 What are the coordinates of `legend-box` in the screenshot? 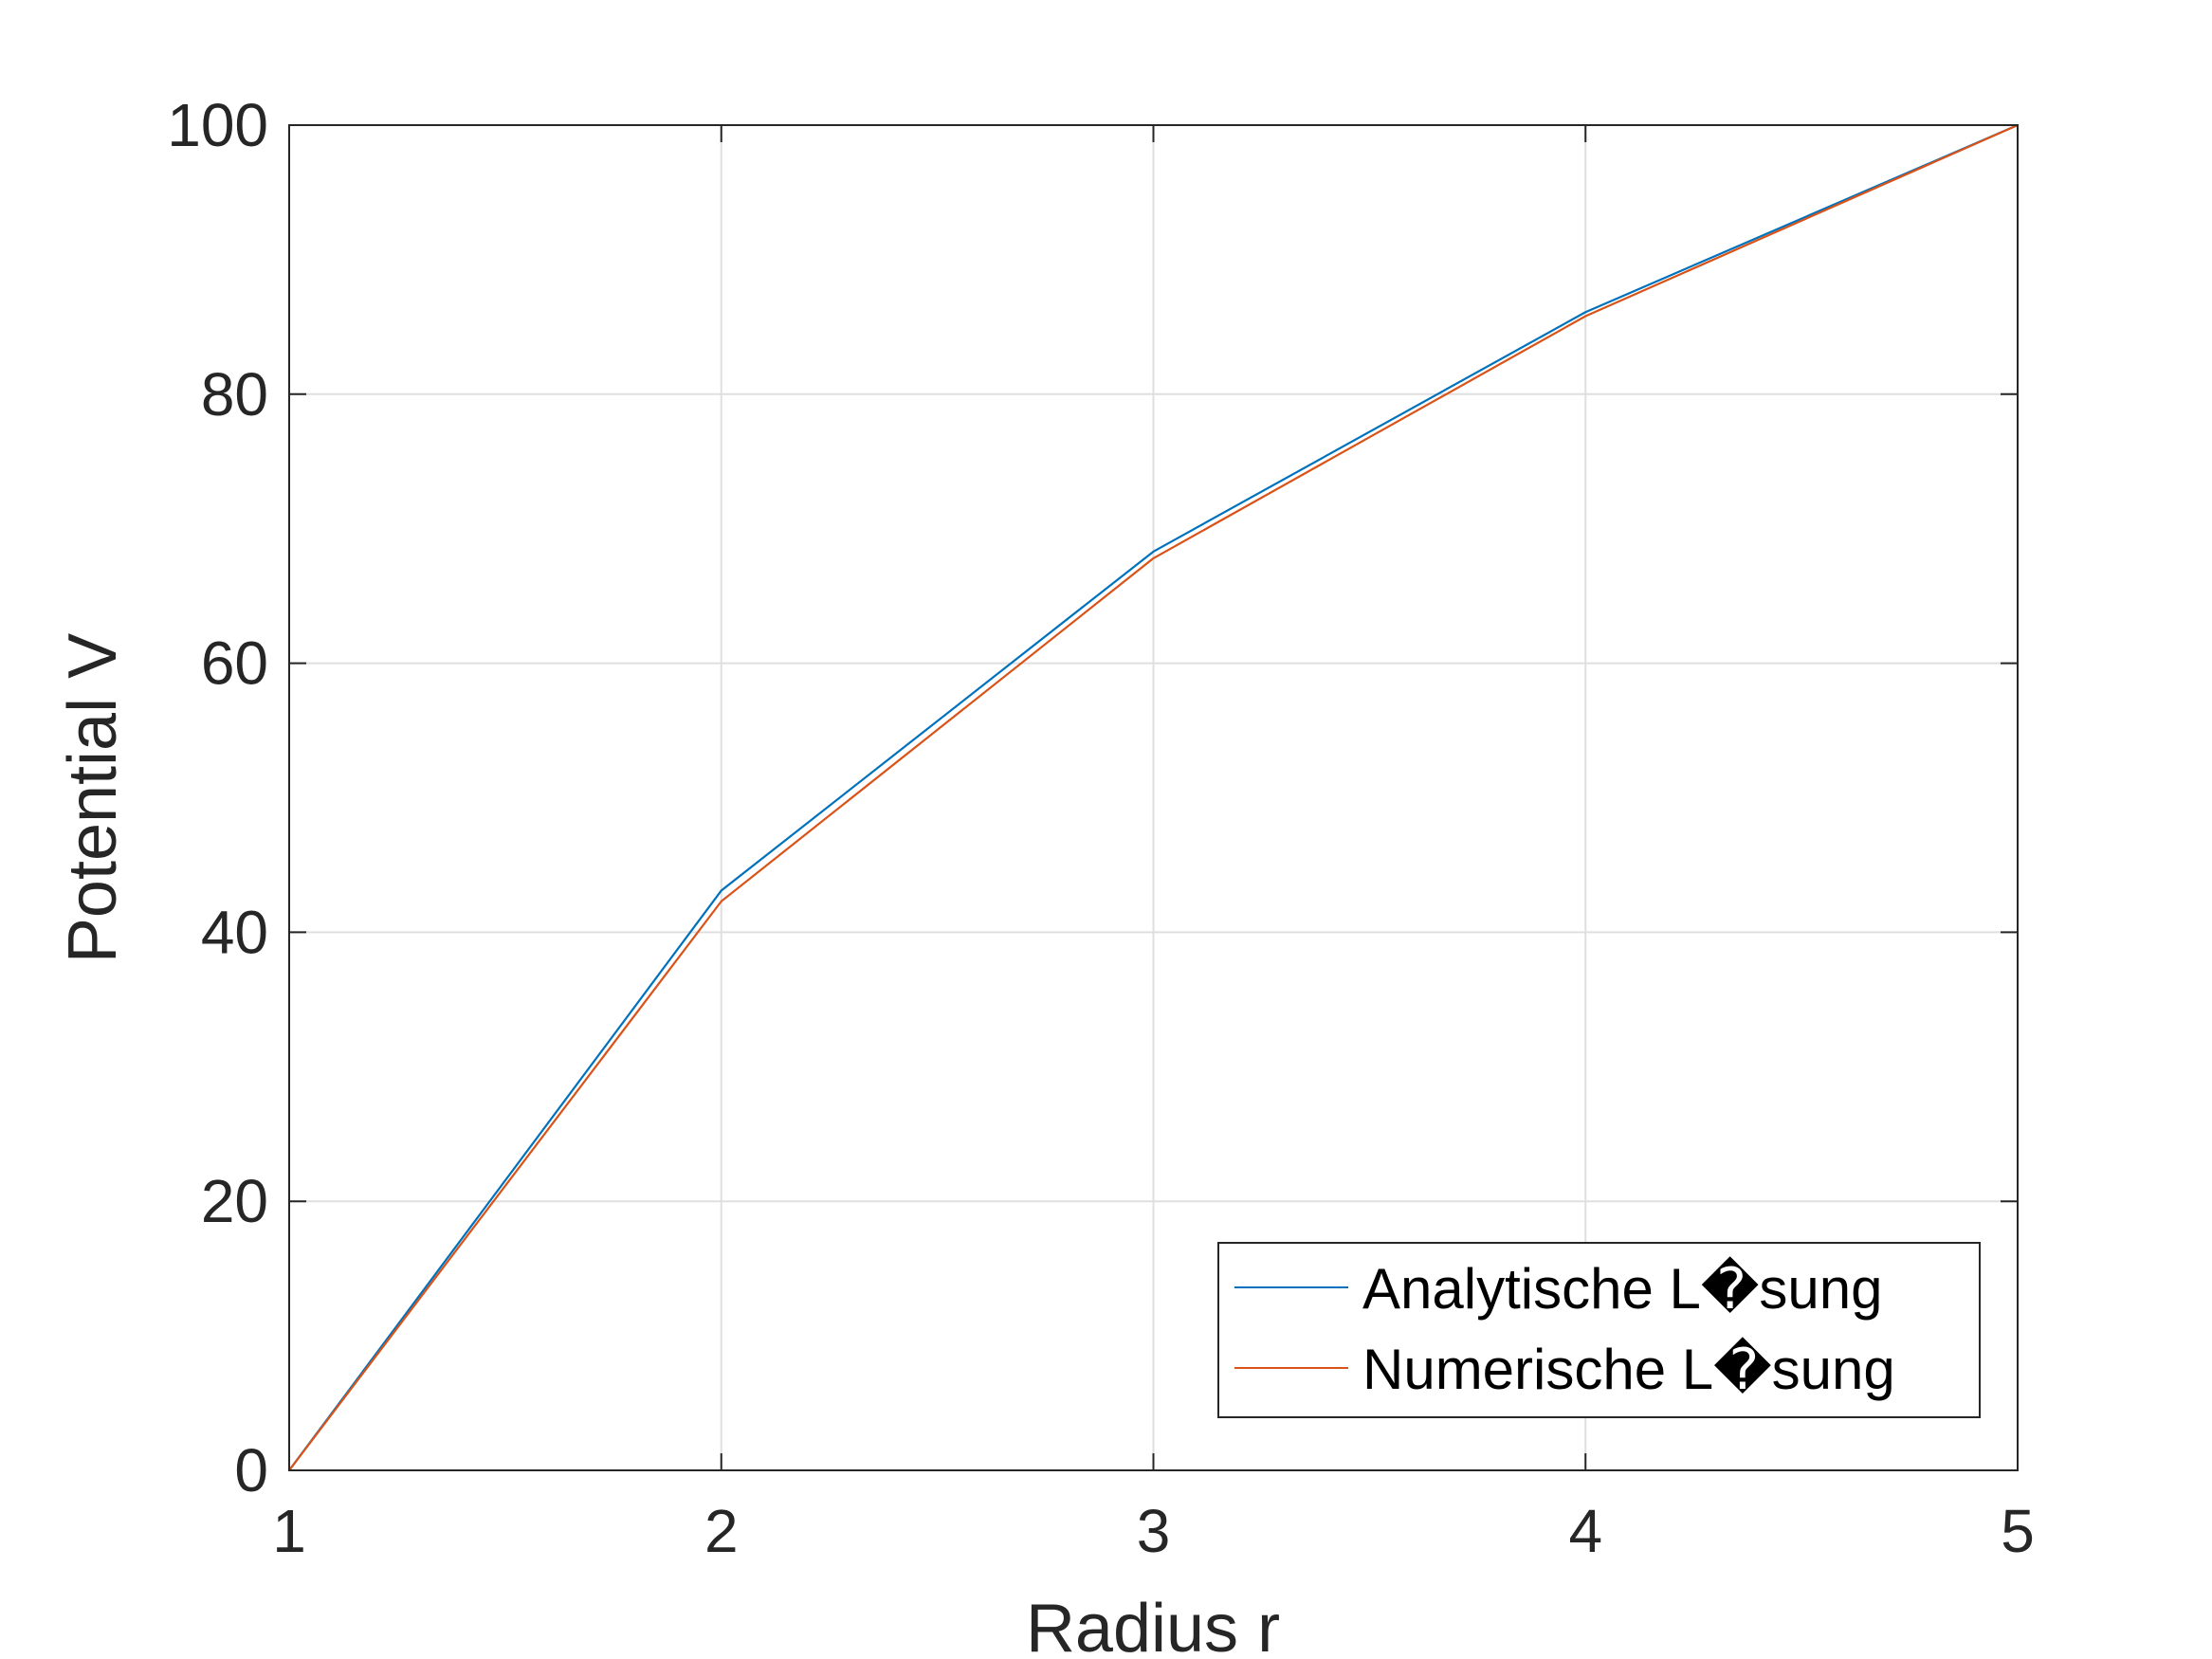 It's located at (1599, 1330).